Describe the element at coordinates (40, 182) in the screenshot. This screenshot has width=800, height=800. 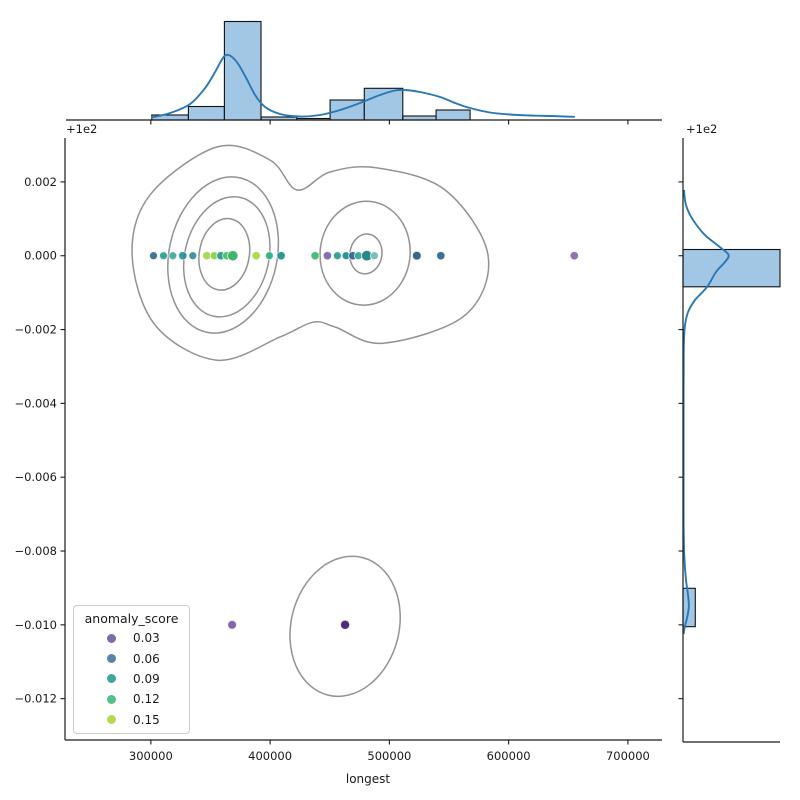
I see `y-tick-label: 0.002` at that location.